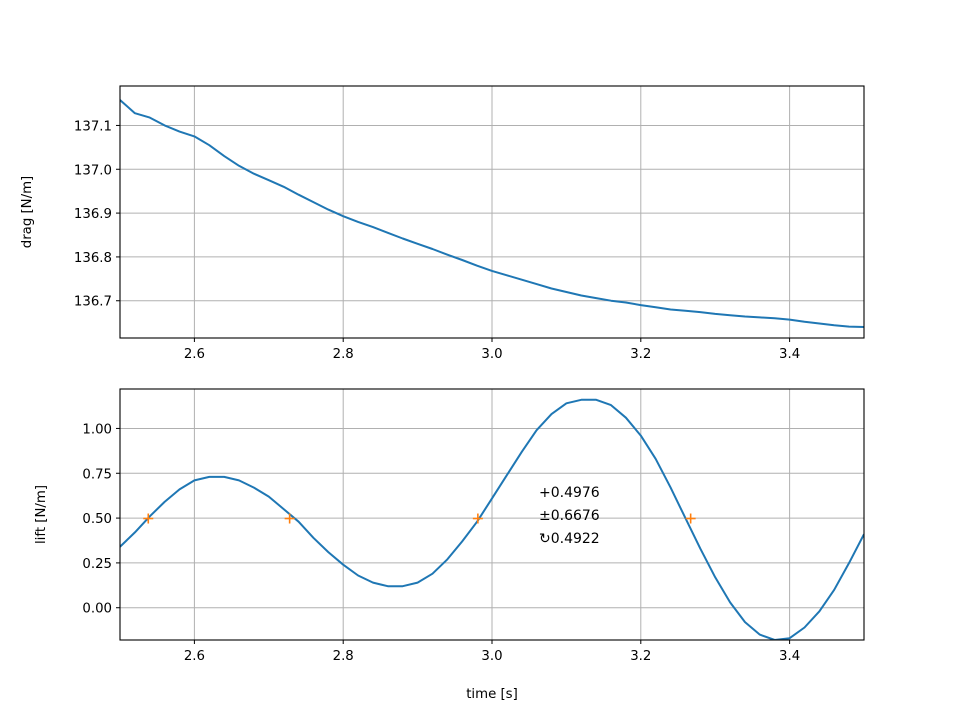 Image resolution: width=960 pixels, height=720 pixels. Describe the element at coordinates (93, 258) in the screenshot. I see `drag-ytick-label: 136.8` at that location.